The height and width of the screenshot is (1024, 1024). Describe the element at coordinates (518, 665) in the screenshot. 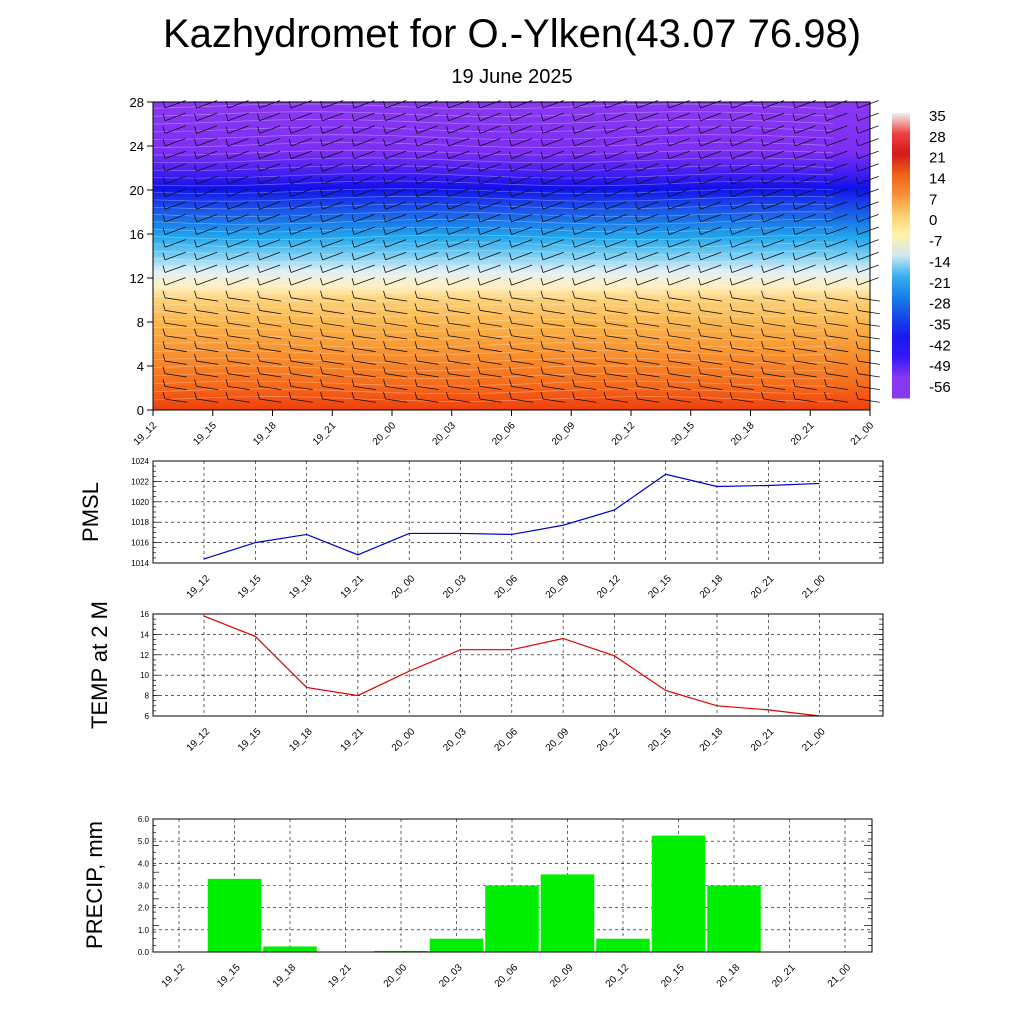

I see `panel-frame` at that location.